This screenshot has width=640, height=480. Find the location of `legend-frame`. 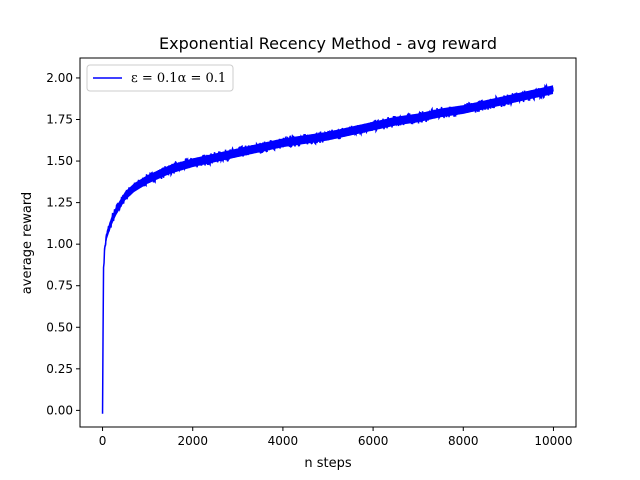

legend-frame is located at coordinates (160, 78).